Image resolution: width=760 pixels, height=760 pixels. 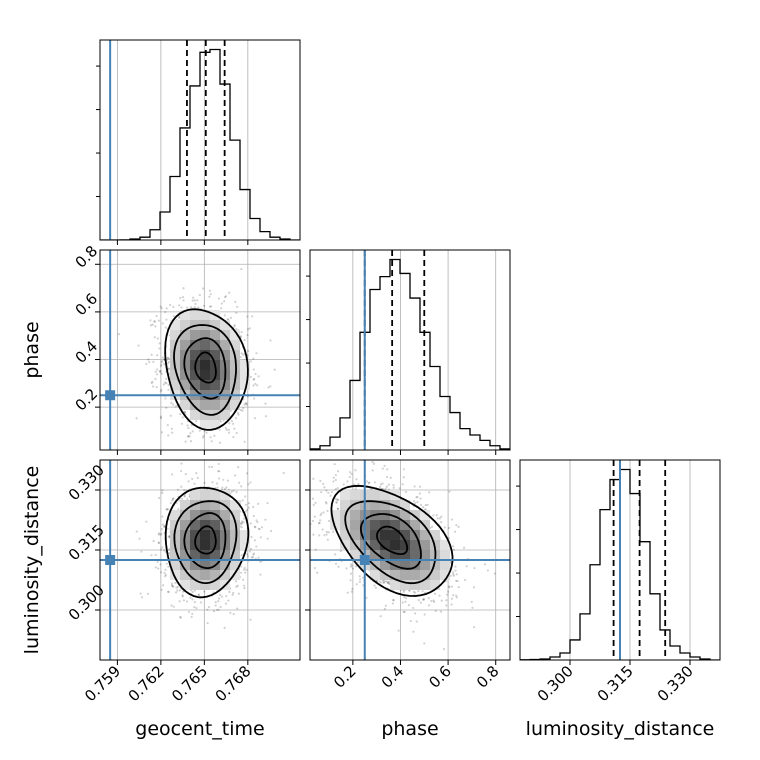 I want to click on y-tick-label: 0.300, so click(x=86, y=602).